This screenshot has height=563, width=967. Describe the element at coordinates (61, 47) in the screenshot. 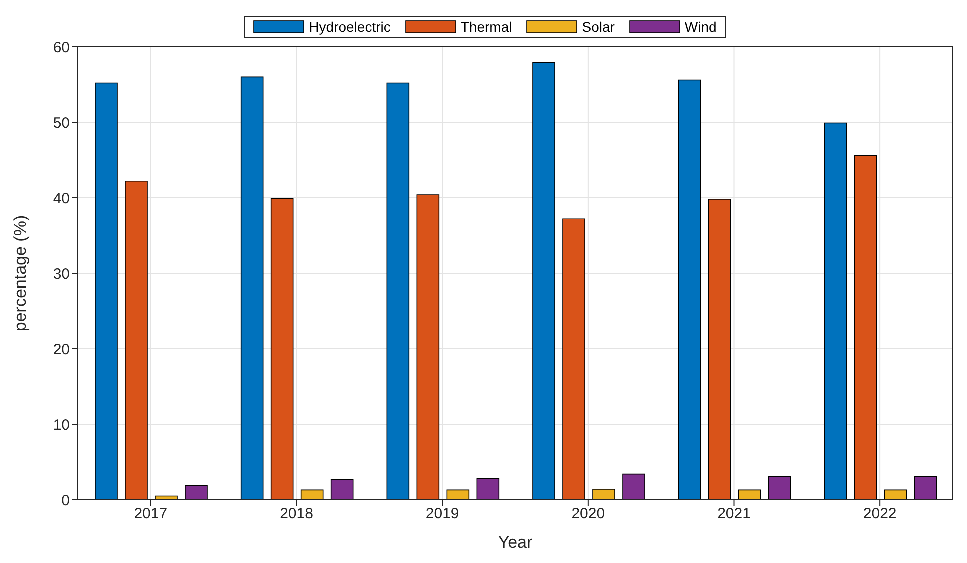

I see `y-tick-label: 60` at that location.